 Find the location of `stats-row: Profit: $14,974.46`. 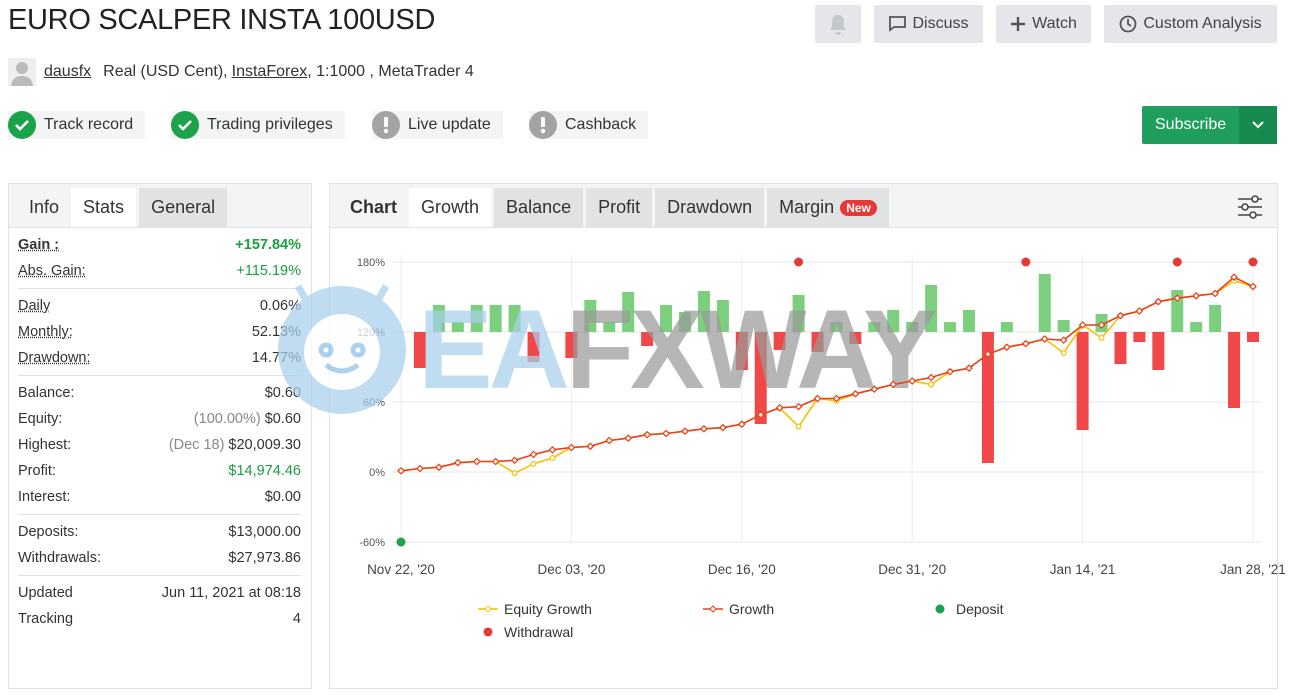

stats-row: Profit: $14,974.46 is located at coordinates (159, 471).